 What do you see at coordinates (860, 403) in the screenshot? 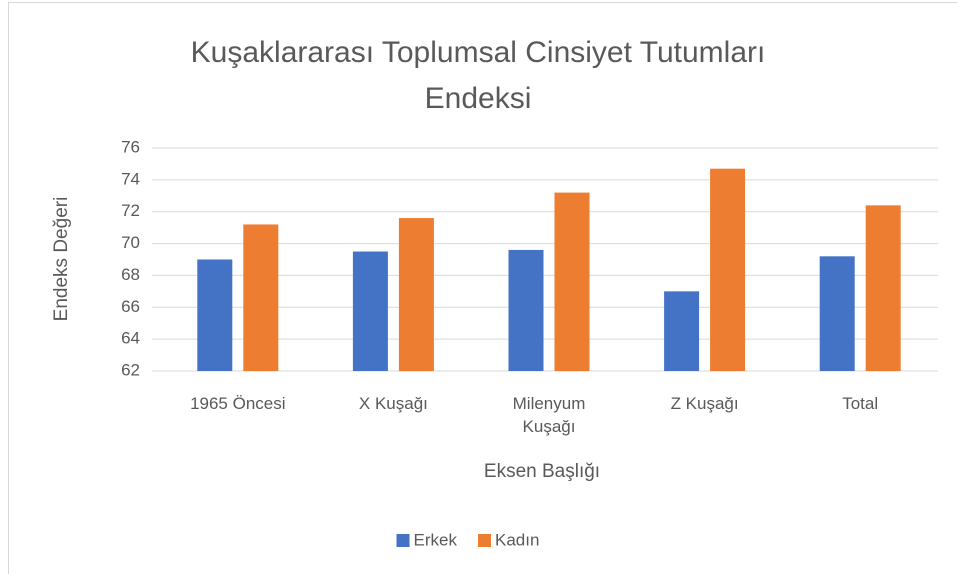
I see `x-tick-label: Total` at bounding box center [860, 403].